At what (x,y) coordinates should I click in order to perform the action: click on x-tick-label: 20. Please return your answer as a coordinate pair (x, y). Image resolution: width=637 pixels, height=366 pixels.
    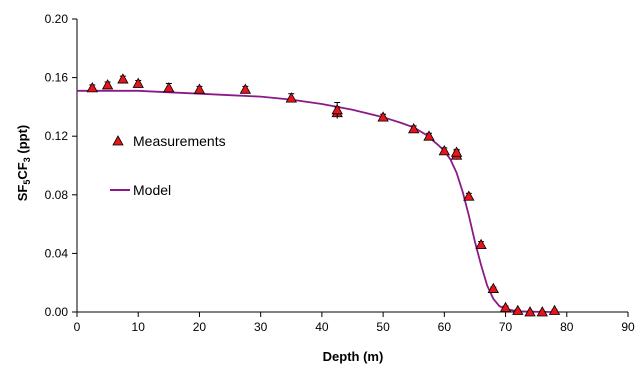
    Looking at the image, I should click on (200, 327).